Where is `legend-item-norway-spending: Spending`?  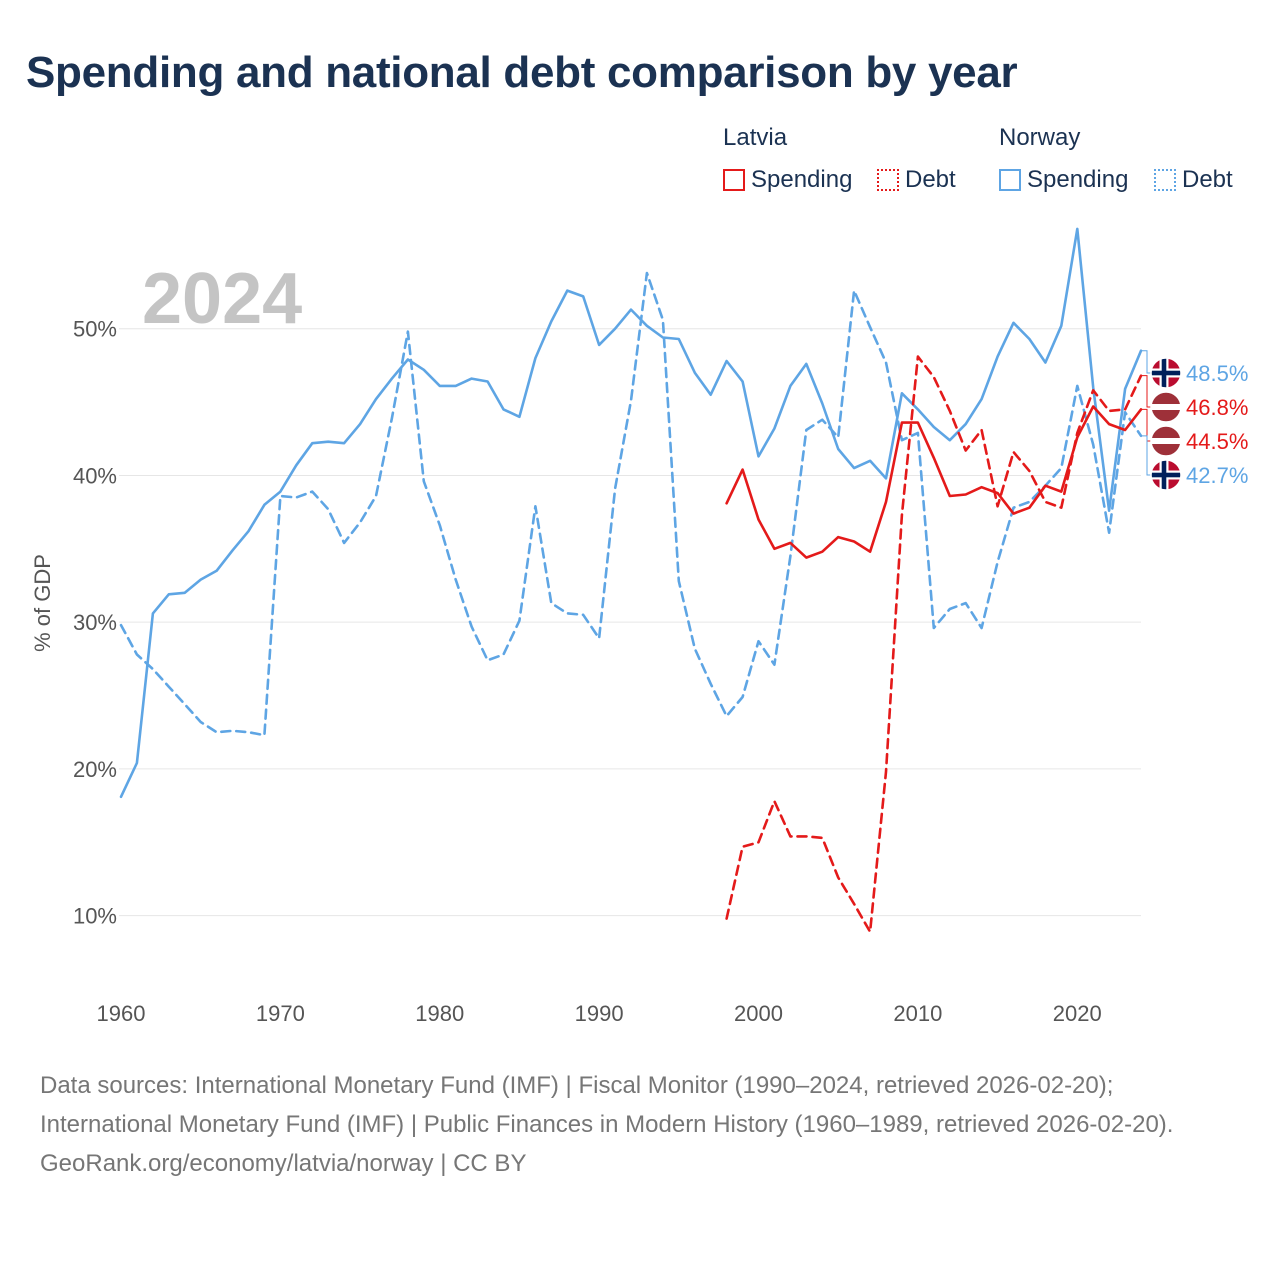 legend-item-norway-spending: Spending is located at coordinates (1063, 180).